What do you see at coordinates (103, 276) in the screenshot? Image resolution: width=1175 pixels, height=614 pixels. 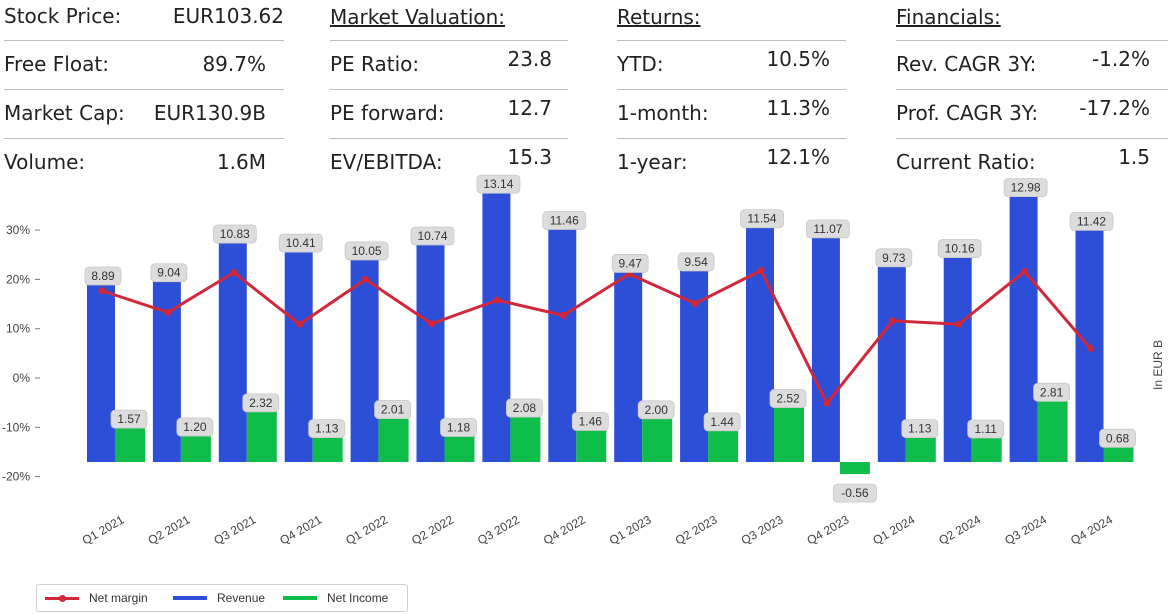 I see `data-label-text: 8.89` at bounding box center [103, 276].